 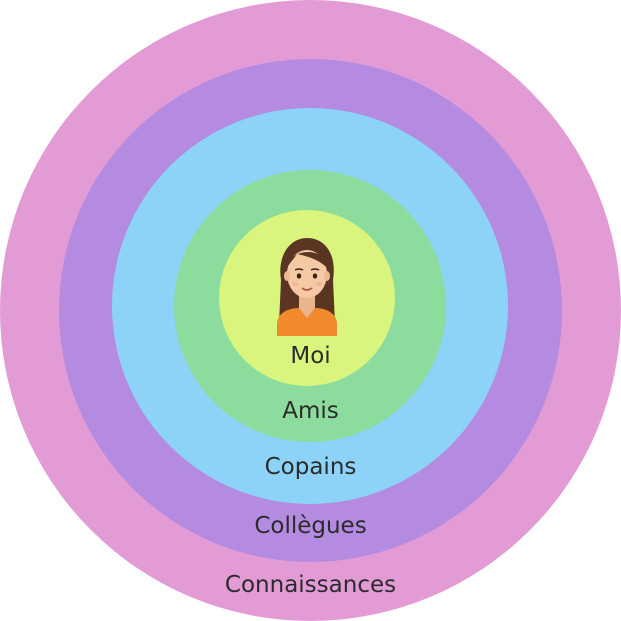 What do you see at coordinates (310, 585) in the screenshot?
I see `label-connaissances: Connaissances` at bounding box center [310, 585].